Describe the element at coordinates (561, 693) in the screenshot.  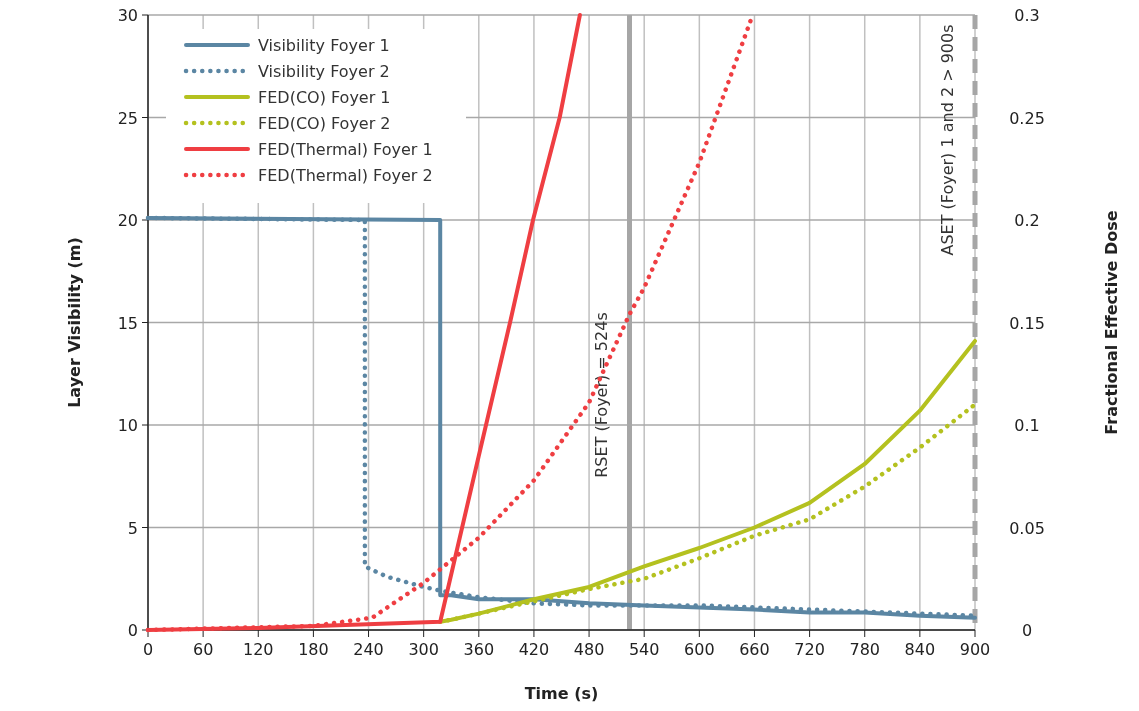
I see `x-axis-title: Time (s)` at that location.